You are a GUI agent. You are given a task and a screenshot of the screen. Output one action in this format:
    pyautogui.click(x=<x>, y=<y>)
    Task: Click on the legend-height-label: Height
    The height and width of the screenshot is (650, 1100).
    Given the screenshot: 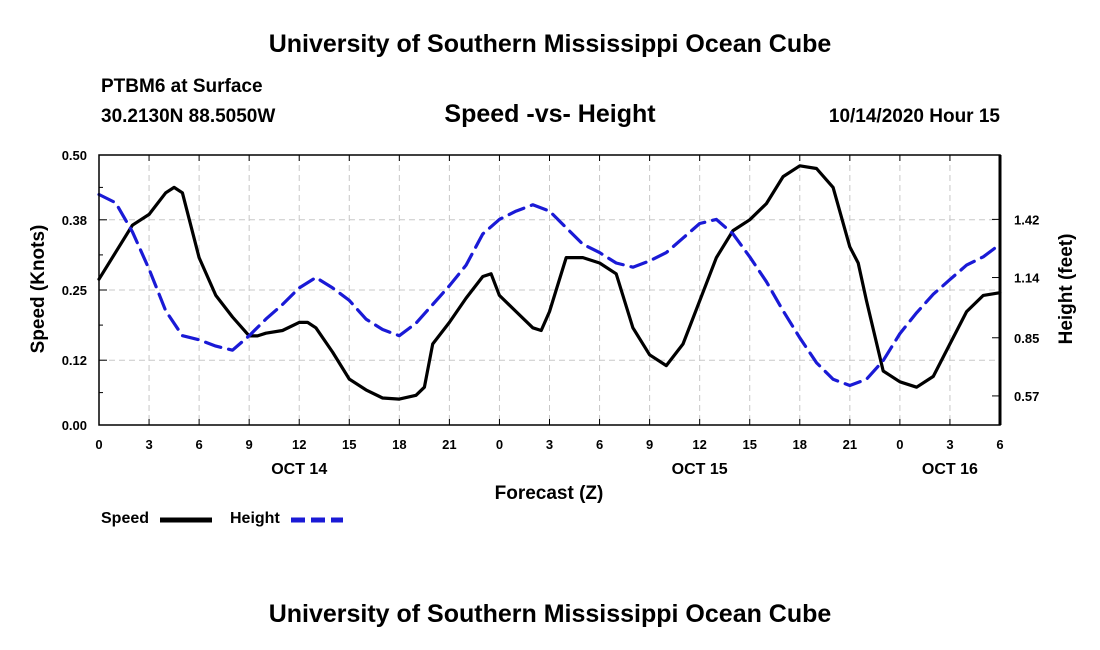 What is the action you would take?
    pyautogui.click(x=255, y=518)
    